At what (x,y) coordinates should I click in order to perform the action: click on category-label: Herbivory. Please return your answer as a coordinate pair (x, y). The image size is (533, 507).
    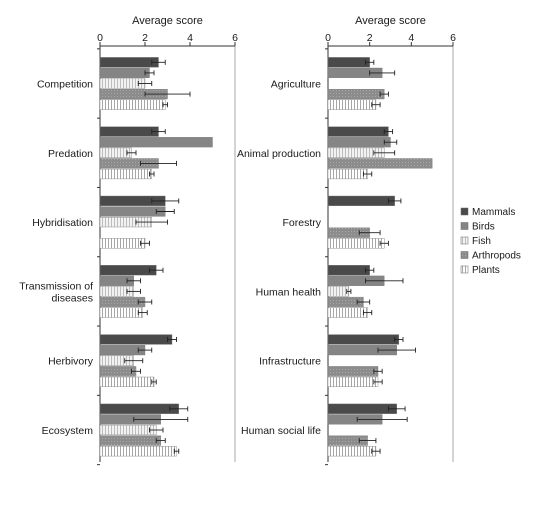
    Looking at the image, I should click on (71, 362).